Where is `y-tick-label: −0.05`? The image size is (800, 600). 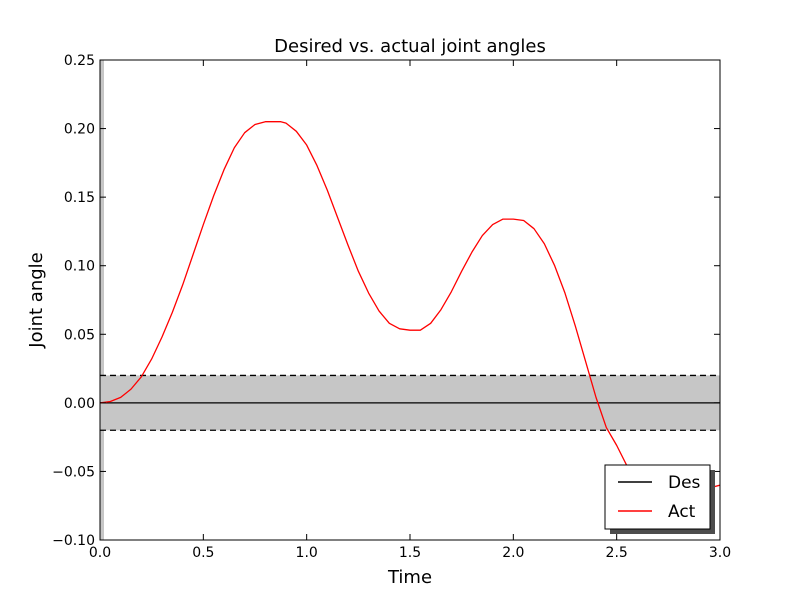 y-tick-label: −0.05 is located at coordinates (73, 472).